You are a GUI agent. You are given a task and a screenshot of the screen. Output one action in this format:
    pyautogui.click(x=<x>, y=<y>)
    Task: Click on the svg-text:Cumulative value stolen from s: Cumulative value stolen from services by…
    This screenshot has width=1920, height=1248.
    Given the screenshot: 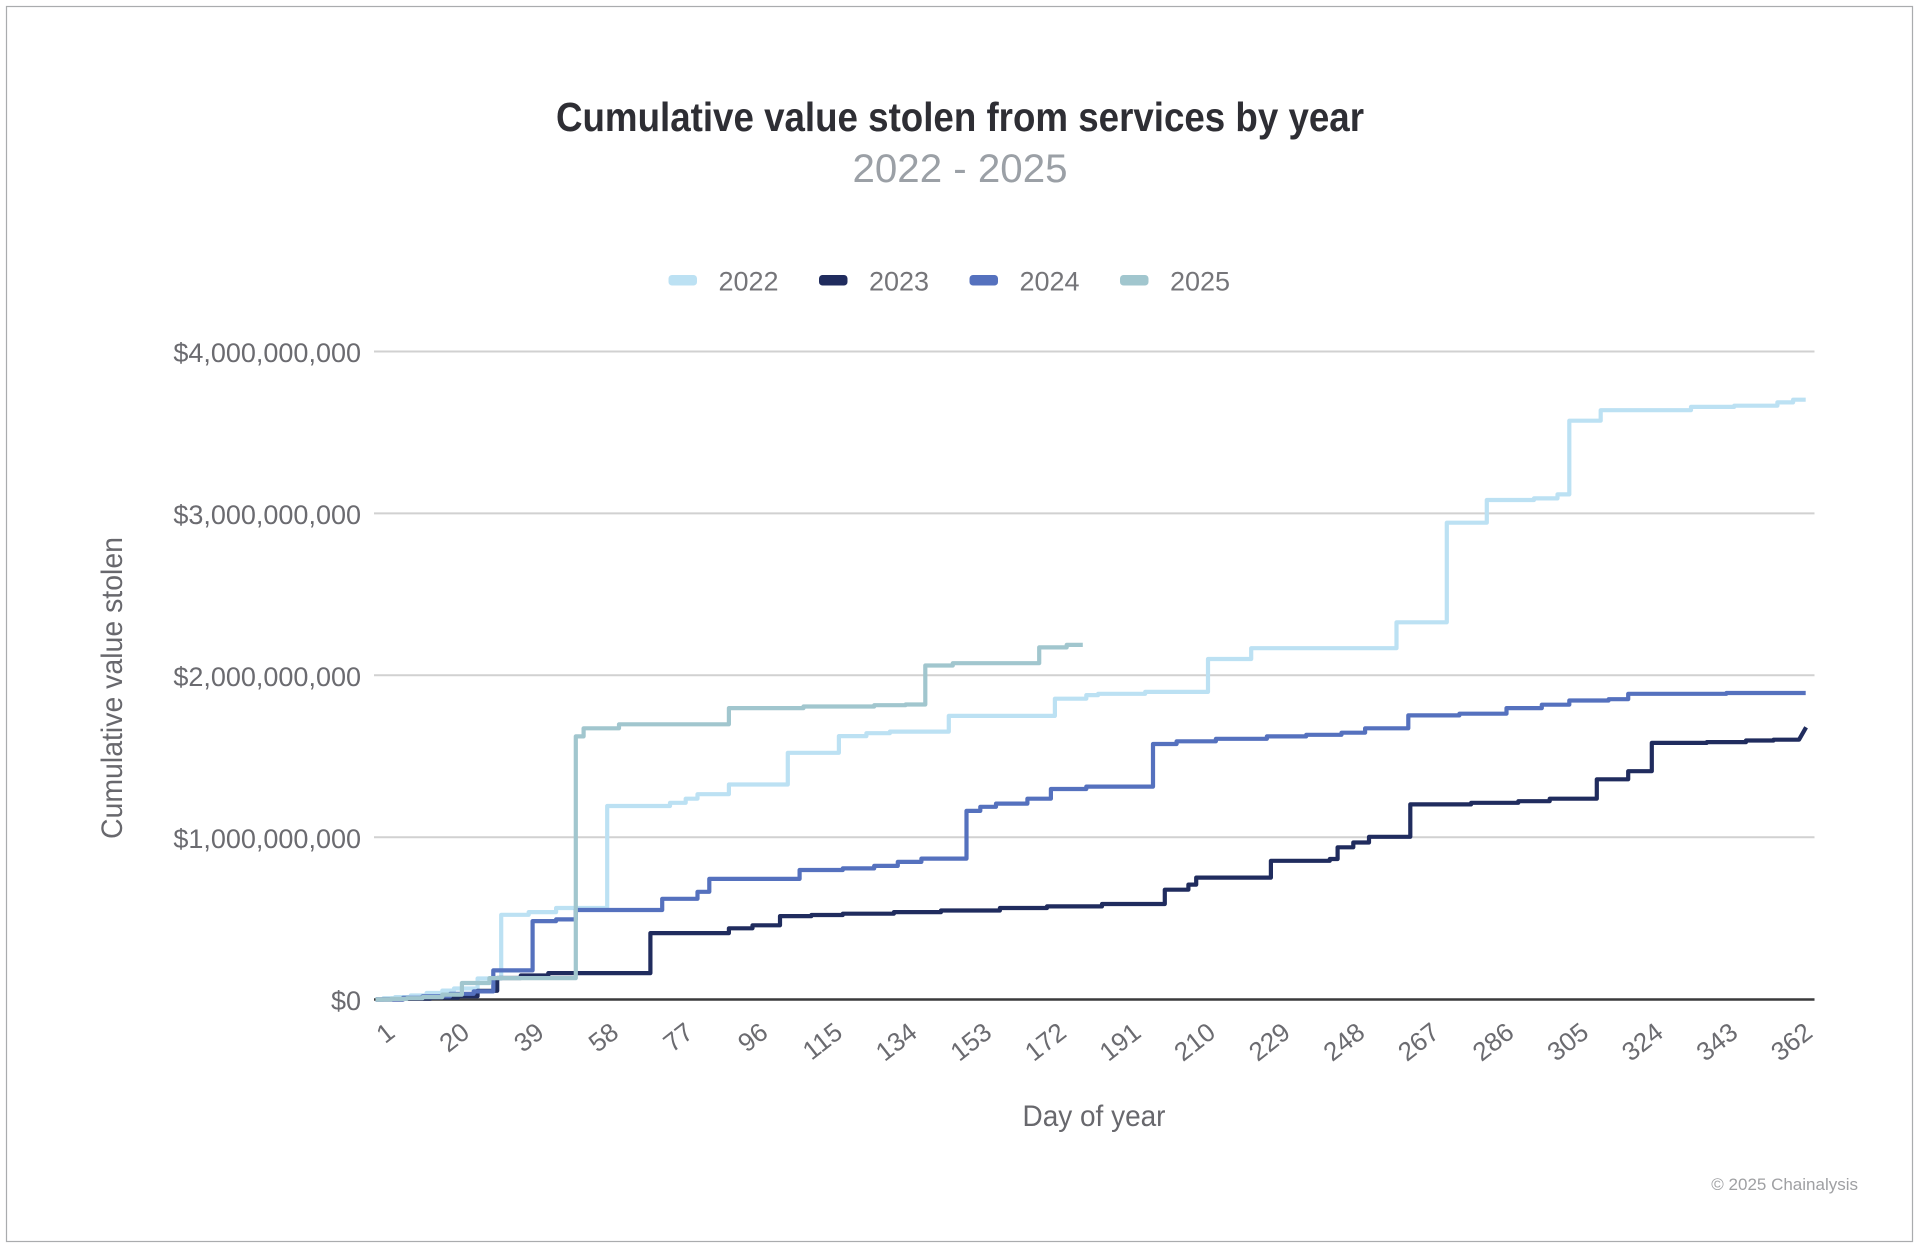 What is the action you would take?
    pyautogui.click(x=960, y=117)
    